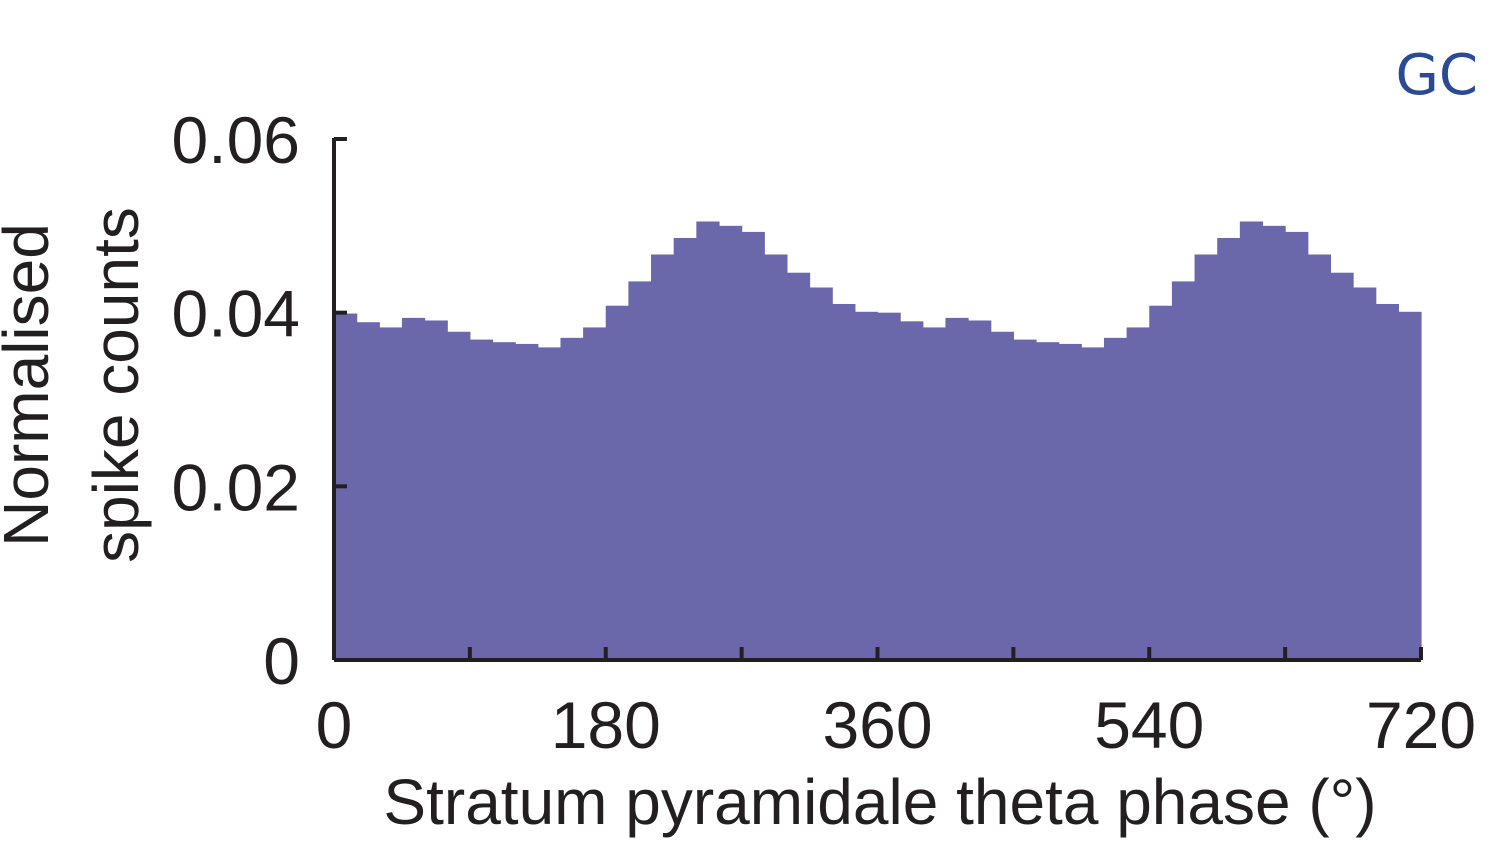  What do you see at coordinates (334, 725) in the screenshot?
I see `x-tick-label: 0` at bounding box center [334, 725].